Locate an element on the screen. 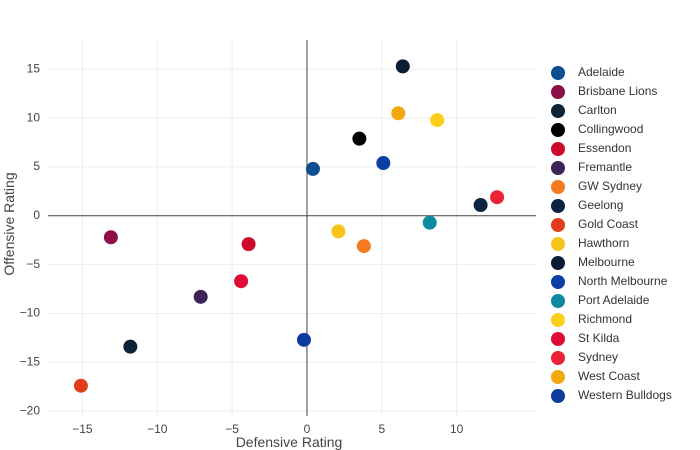  y-tick-label: 15 is located at coordinates (34, 68).